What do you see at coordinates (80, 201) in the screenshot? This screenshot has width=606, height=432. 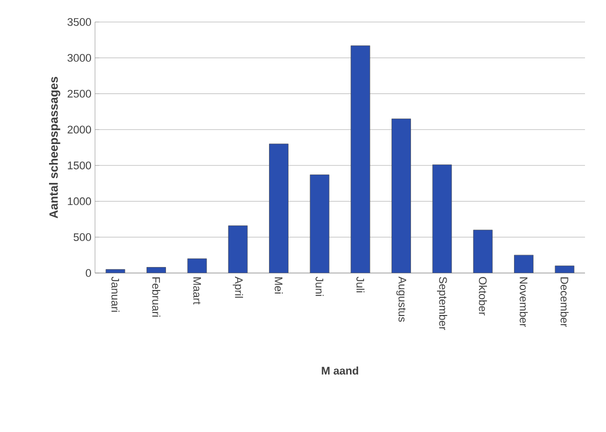 I see `y-tick-label: 1000` at bounding box center [80, 201].